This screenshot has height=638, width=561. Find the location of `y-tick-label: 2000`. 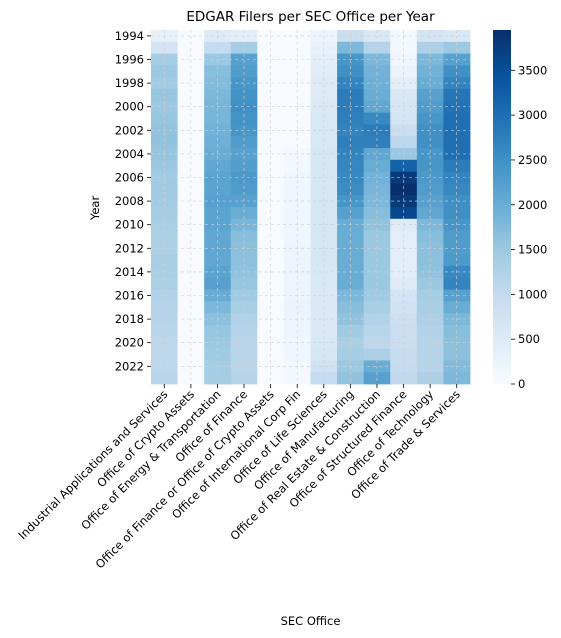

y-tick-label: 2000 is located at coordinates (129, 107).